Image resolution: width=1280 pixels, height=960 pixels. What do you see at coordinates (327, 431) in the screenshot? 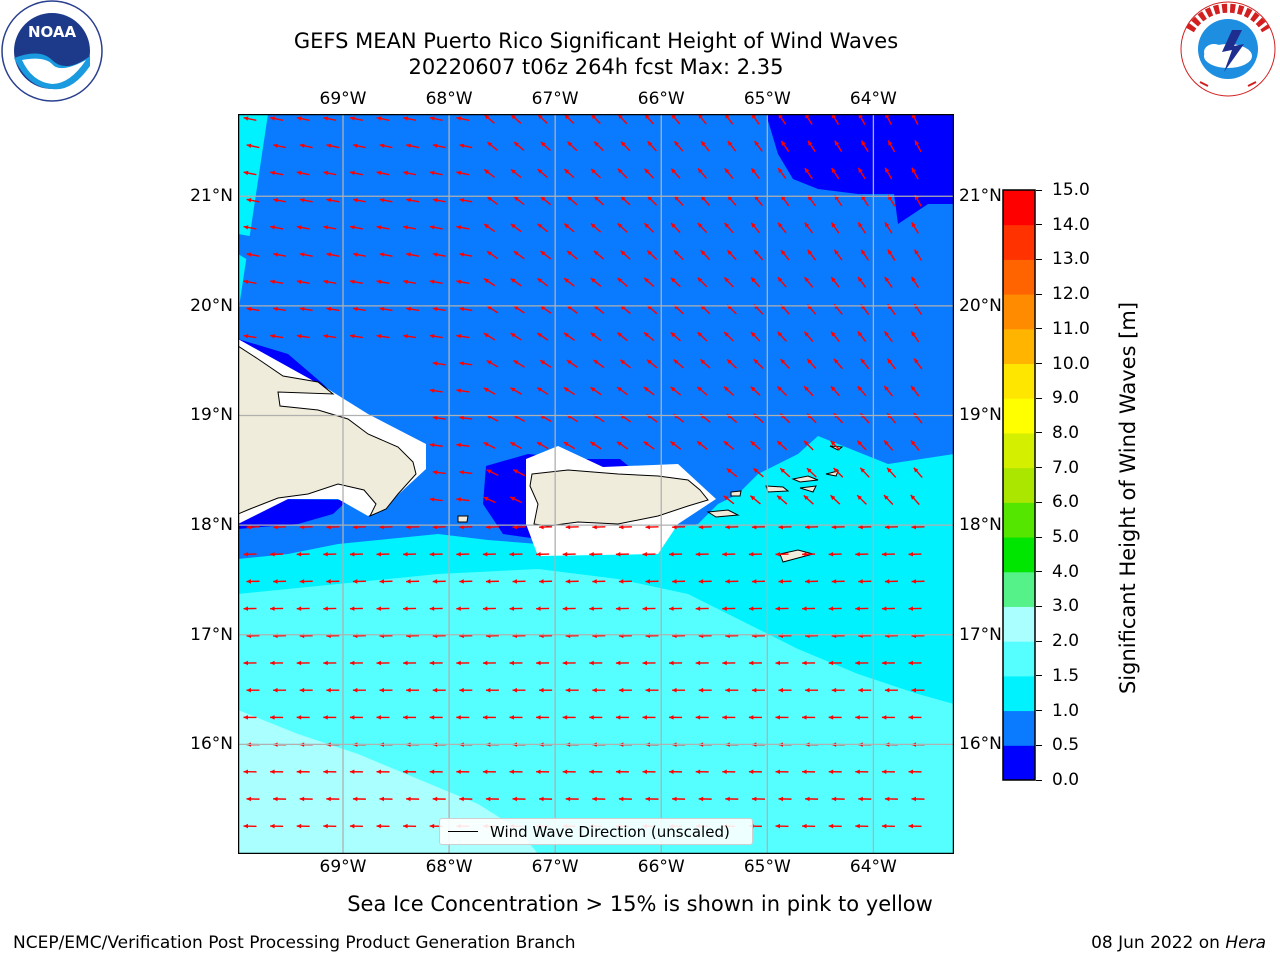
I see `land-hispaniola` at bounding box center [327, 431].